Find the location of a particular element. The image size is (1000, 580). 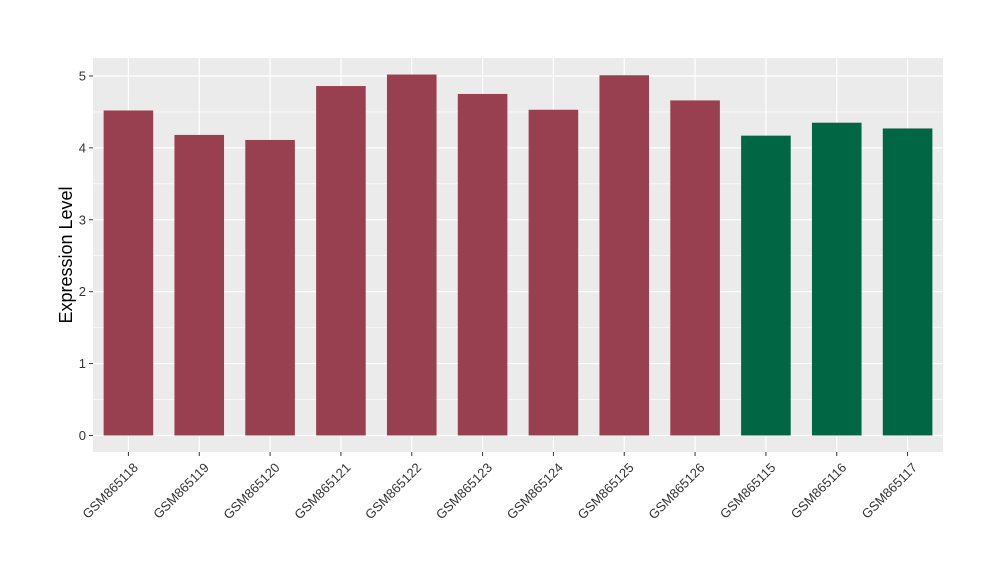

bar-gsm865122 is located at coordinates (411, 255).